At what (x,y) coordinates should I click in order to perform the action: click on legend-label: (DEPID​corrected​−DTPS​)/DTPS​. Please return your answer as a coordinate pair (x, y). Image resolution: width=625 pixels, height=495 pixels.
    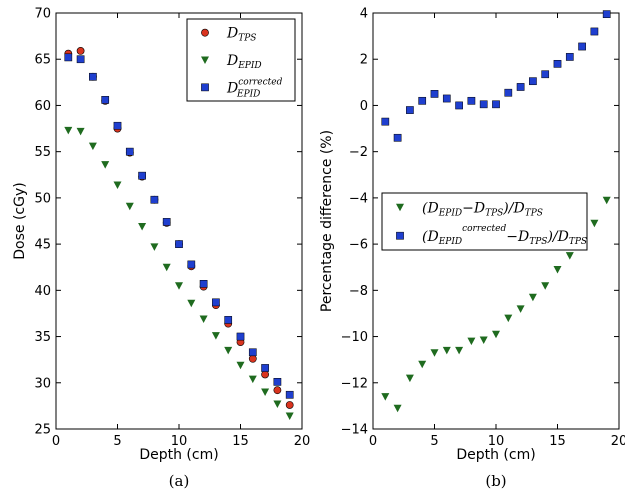
    Looking at the image, I should click on (504, 235).